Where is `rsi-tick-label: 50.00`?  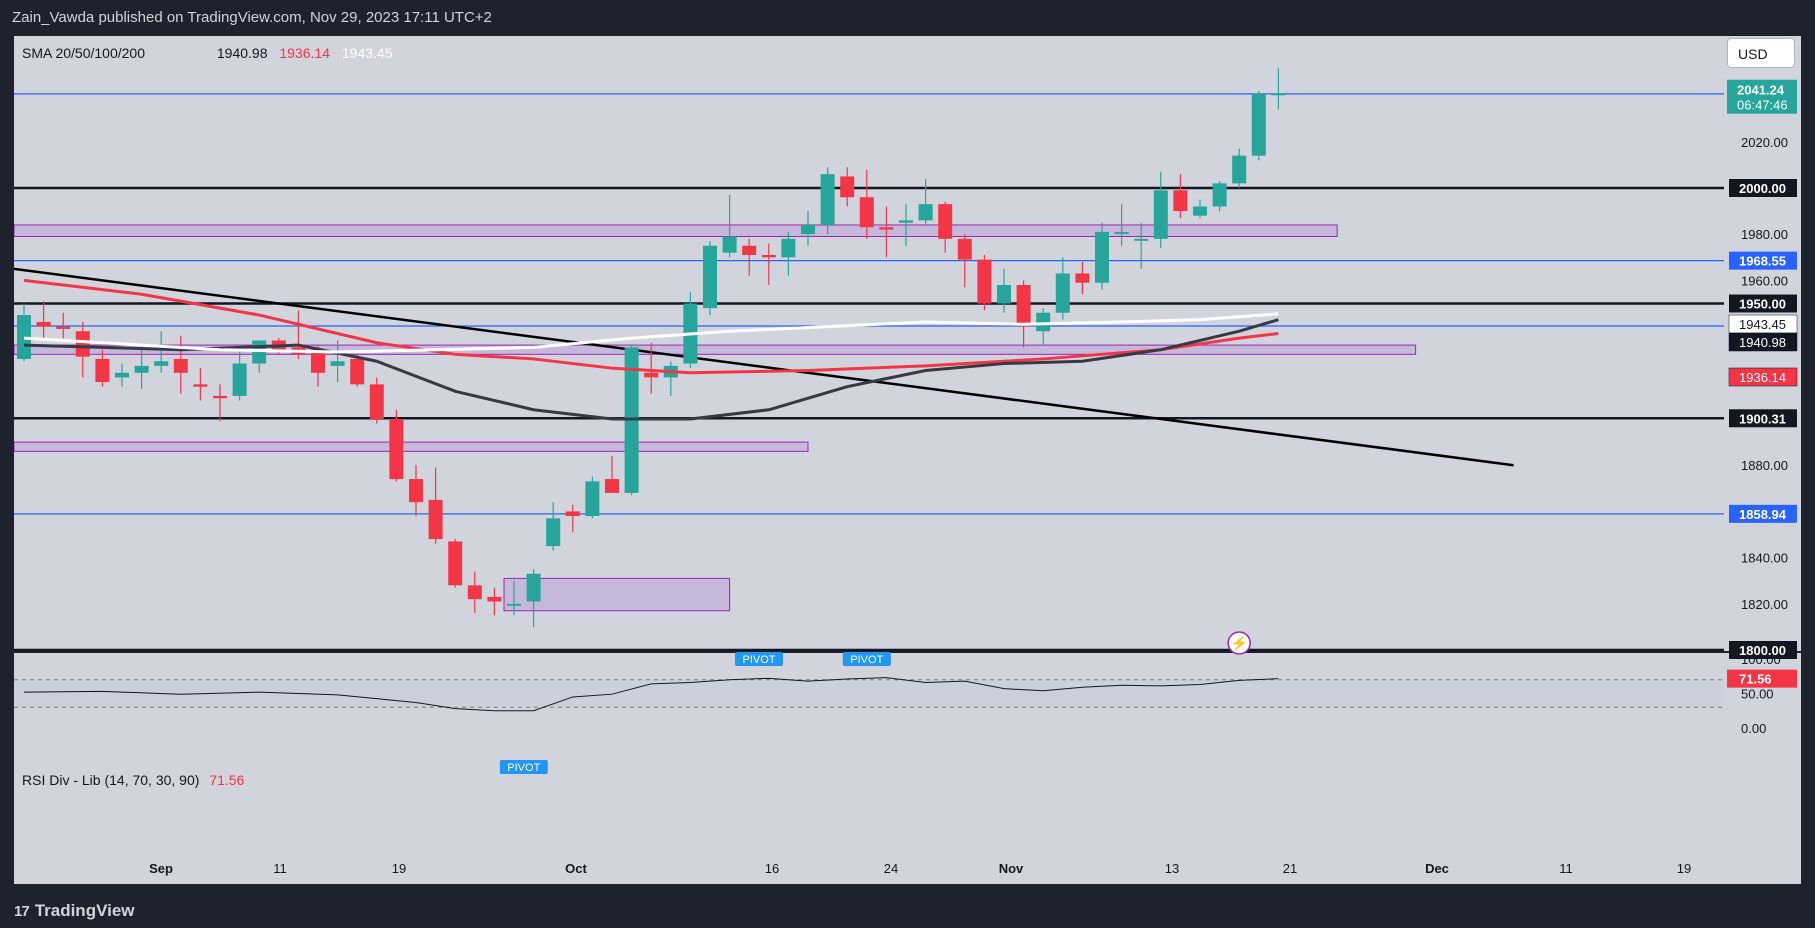
rsi-tick-label: 50.00 is located at coordinates (1757, 694).